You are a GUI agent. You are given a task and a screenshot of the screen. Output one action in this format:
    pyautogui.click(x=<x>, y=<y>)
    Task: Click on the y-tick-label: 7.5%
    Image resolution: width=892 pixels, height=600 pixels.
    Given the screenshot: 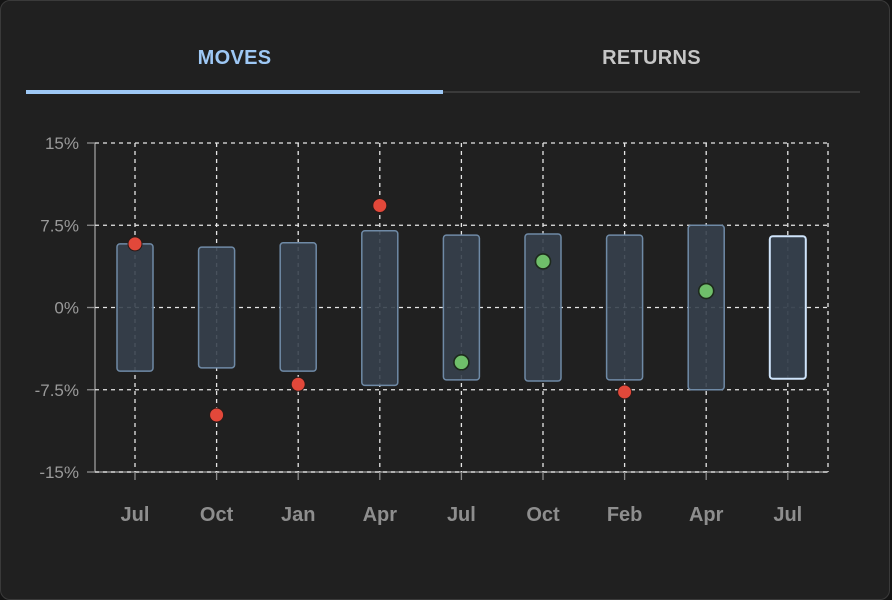 What is the action you would take?
    pyautogui.click(x=59, y=225)
    